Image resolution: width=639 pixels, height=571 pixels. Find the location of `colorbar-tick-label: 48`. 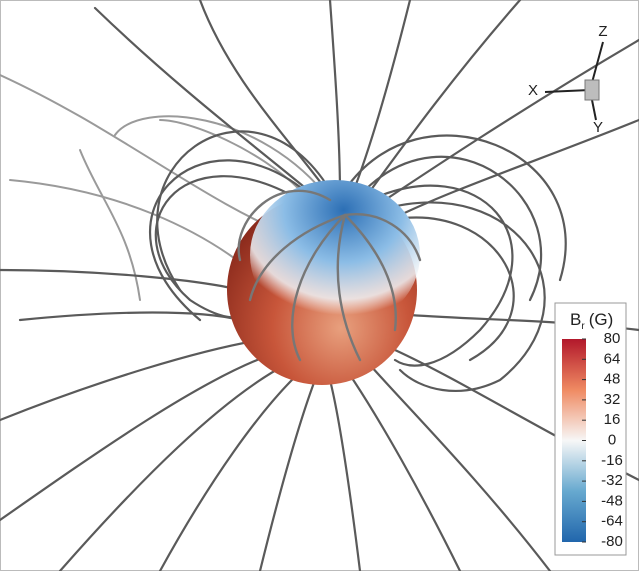

colorbar-tick-label: 48 is located at coordinates (612, 379).